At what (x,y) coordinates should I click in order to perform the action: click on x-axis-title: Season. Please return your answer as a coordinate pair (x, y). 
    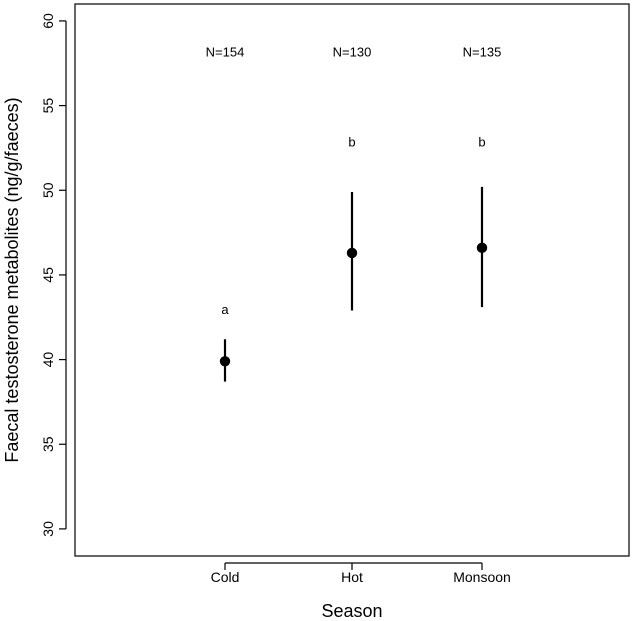
    Looking at the image, I should click on (351, 611).